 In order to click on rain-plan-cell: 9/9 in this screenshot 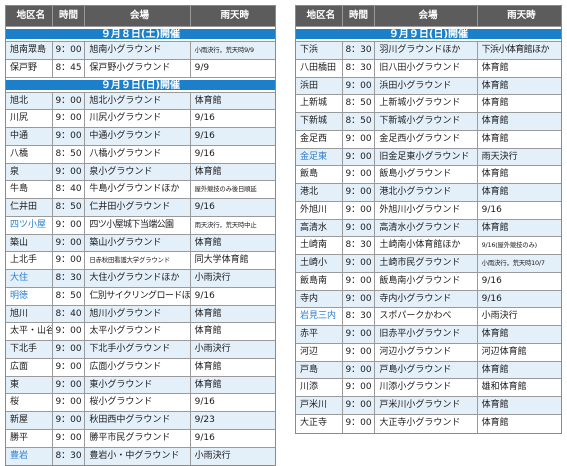, I will do `click(202, 67)`.